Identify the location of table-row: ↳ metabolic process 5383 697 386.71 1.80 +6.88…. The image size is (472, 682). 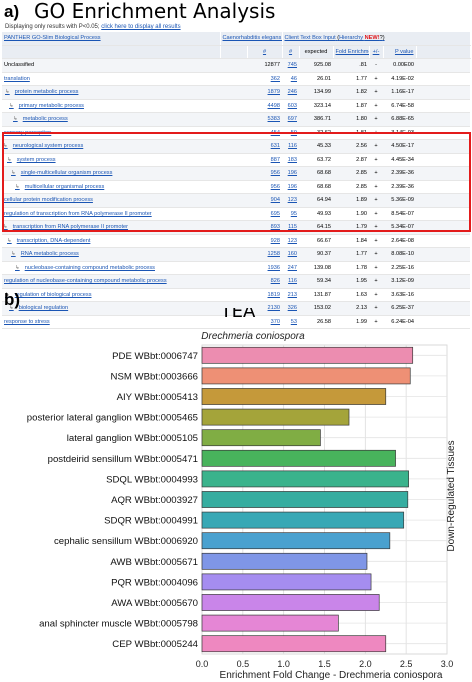
(236, 119).